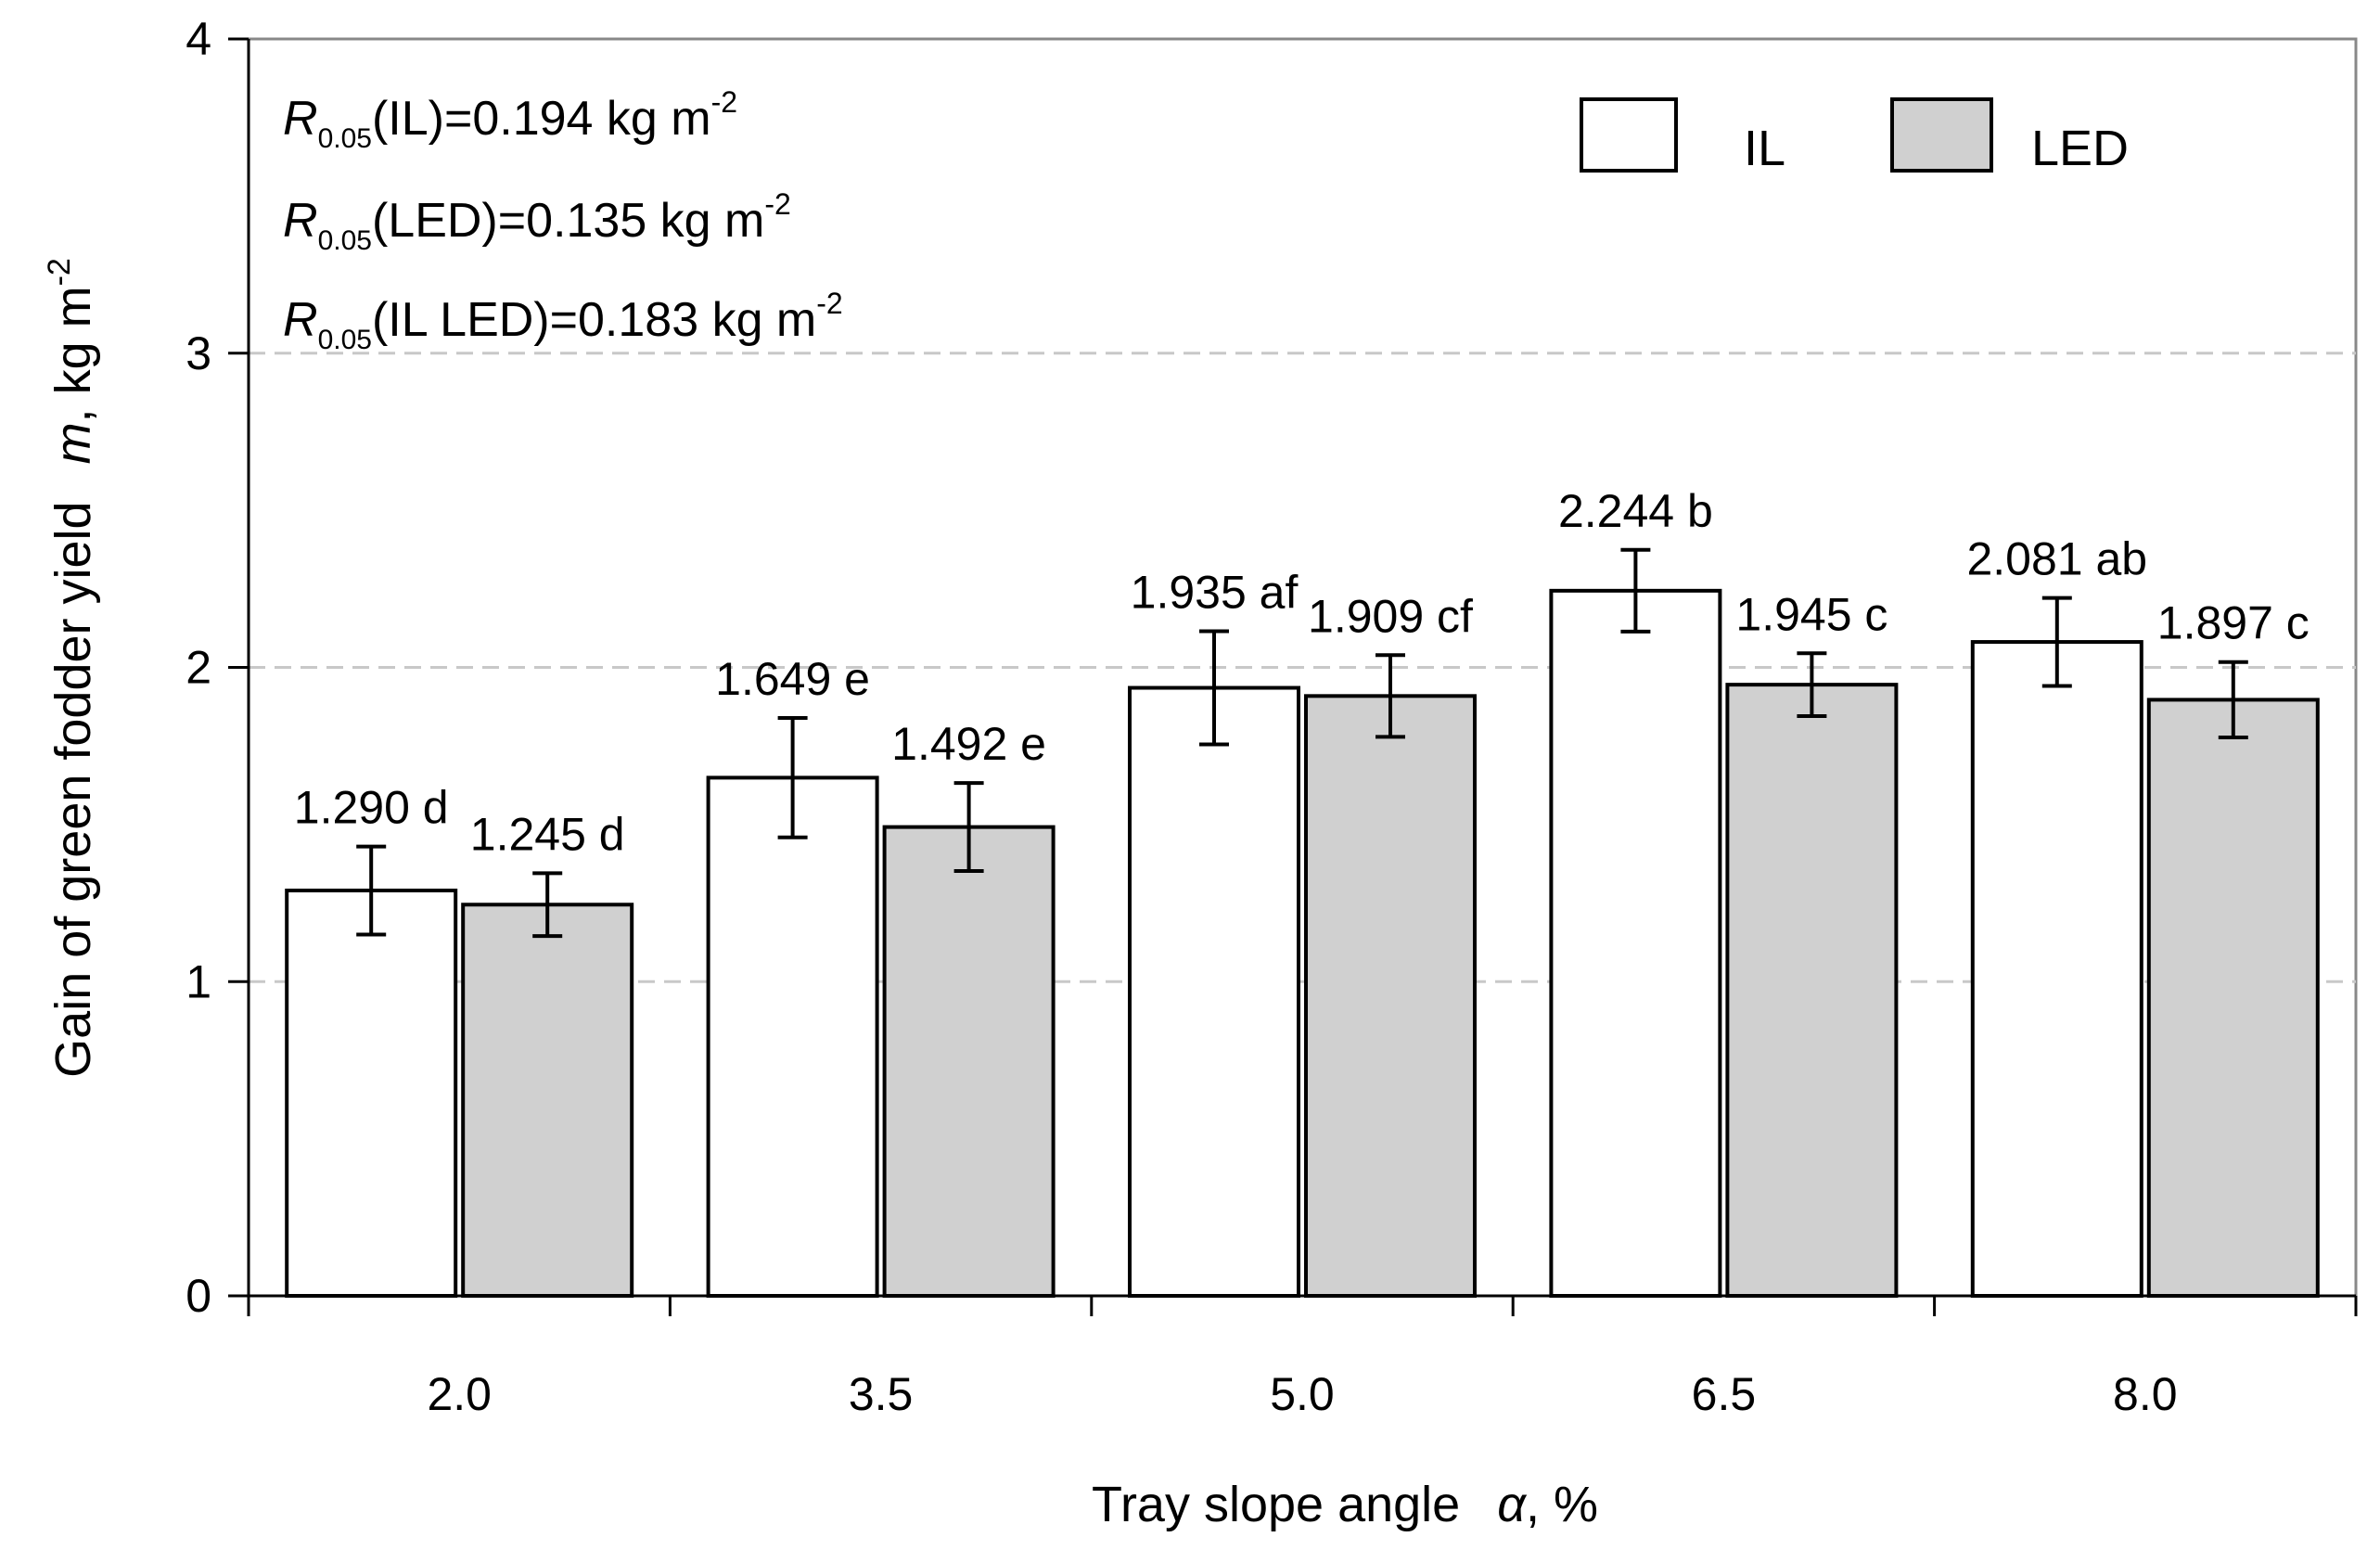  What do you see at coordinates (198, 39) in the screenshot?
I see `y-tick-label: 4` at bounding box center [198, 39].